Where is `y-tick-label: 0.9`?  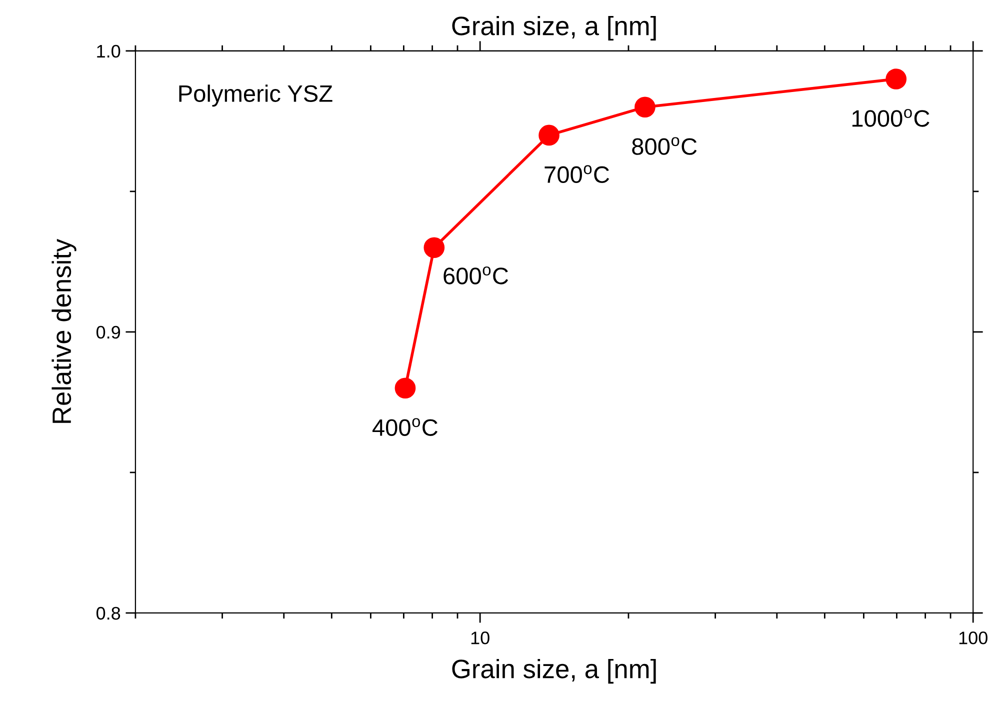
y-tick-label: 0.9 is located at coordinates (108, 332).